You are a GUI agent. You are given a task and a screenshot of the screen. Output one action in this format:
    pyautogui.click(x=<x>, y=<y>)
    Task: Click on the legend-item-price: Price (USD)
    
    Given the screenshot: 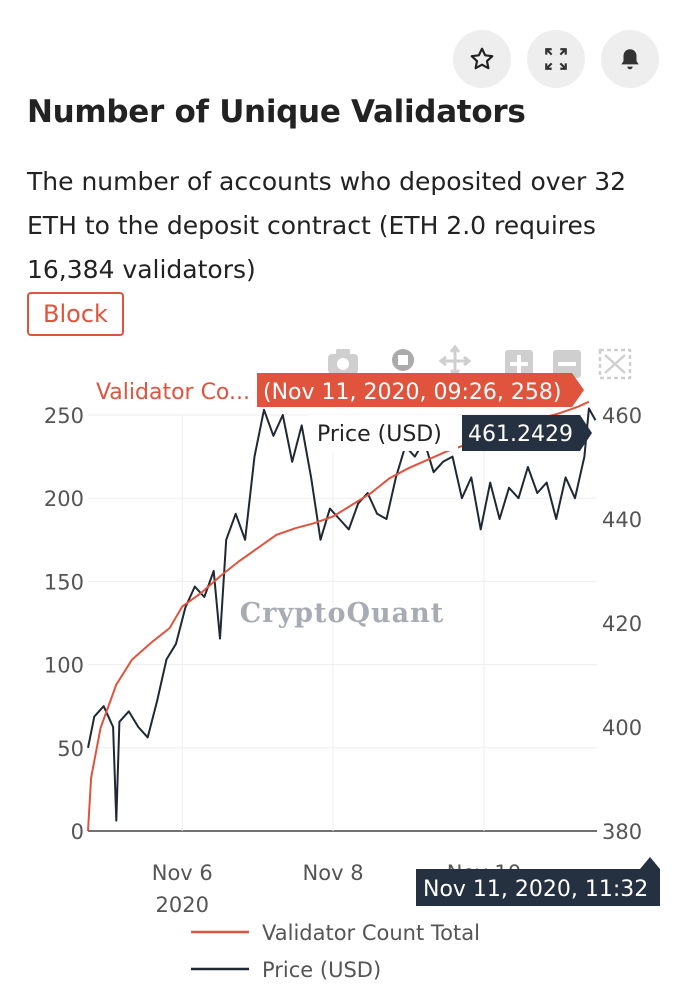 What is the action you would take?
    pyautogui.click(x=286, y=970)
    